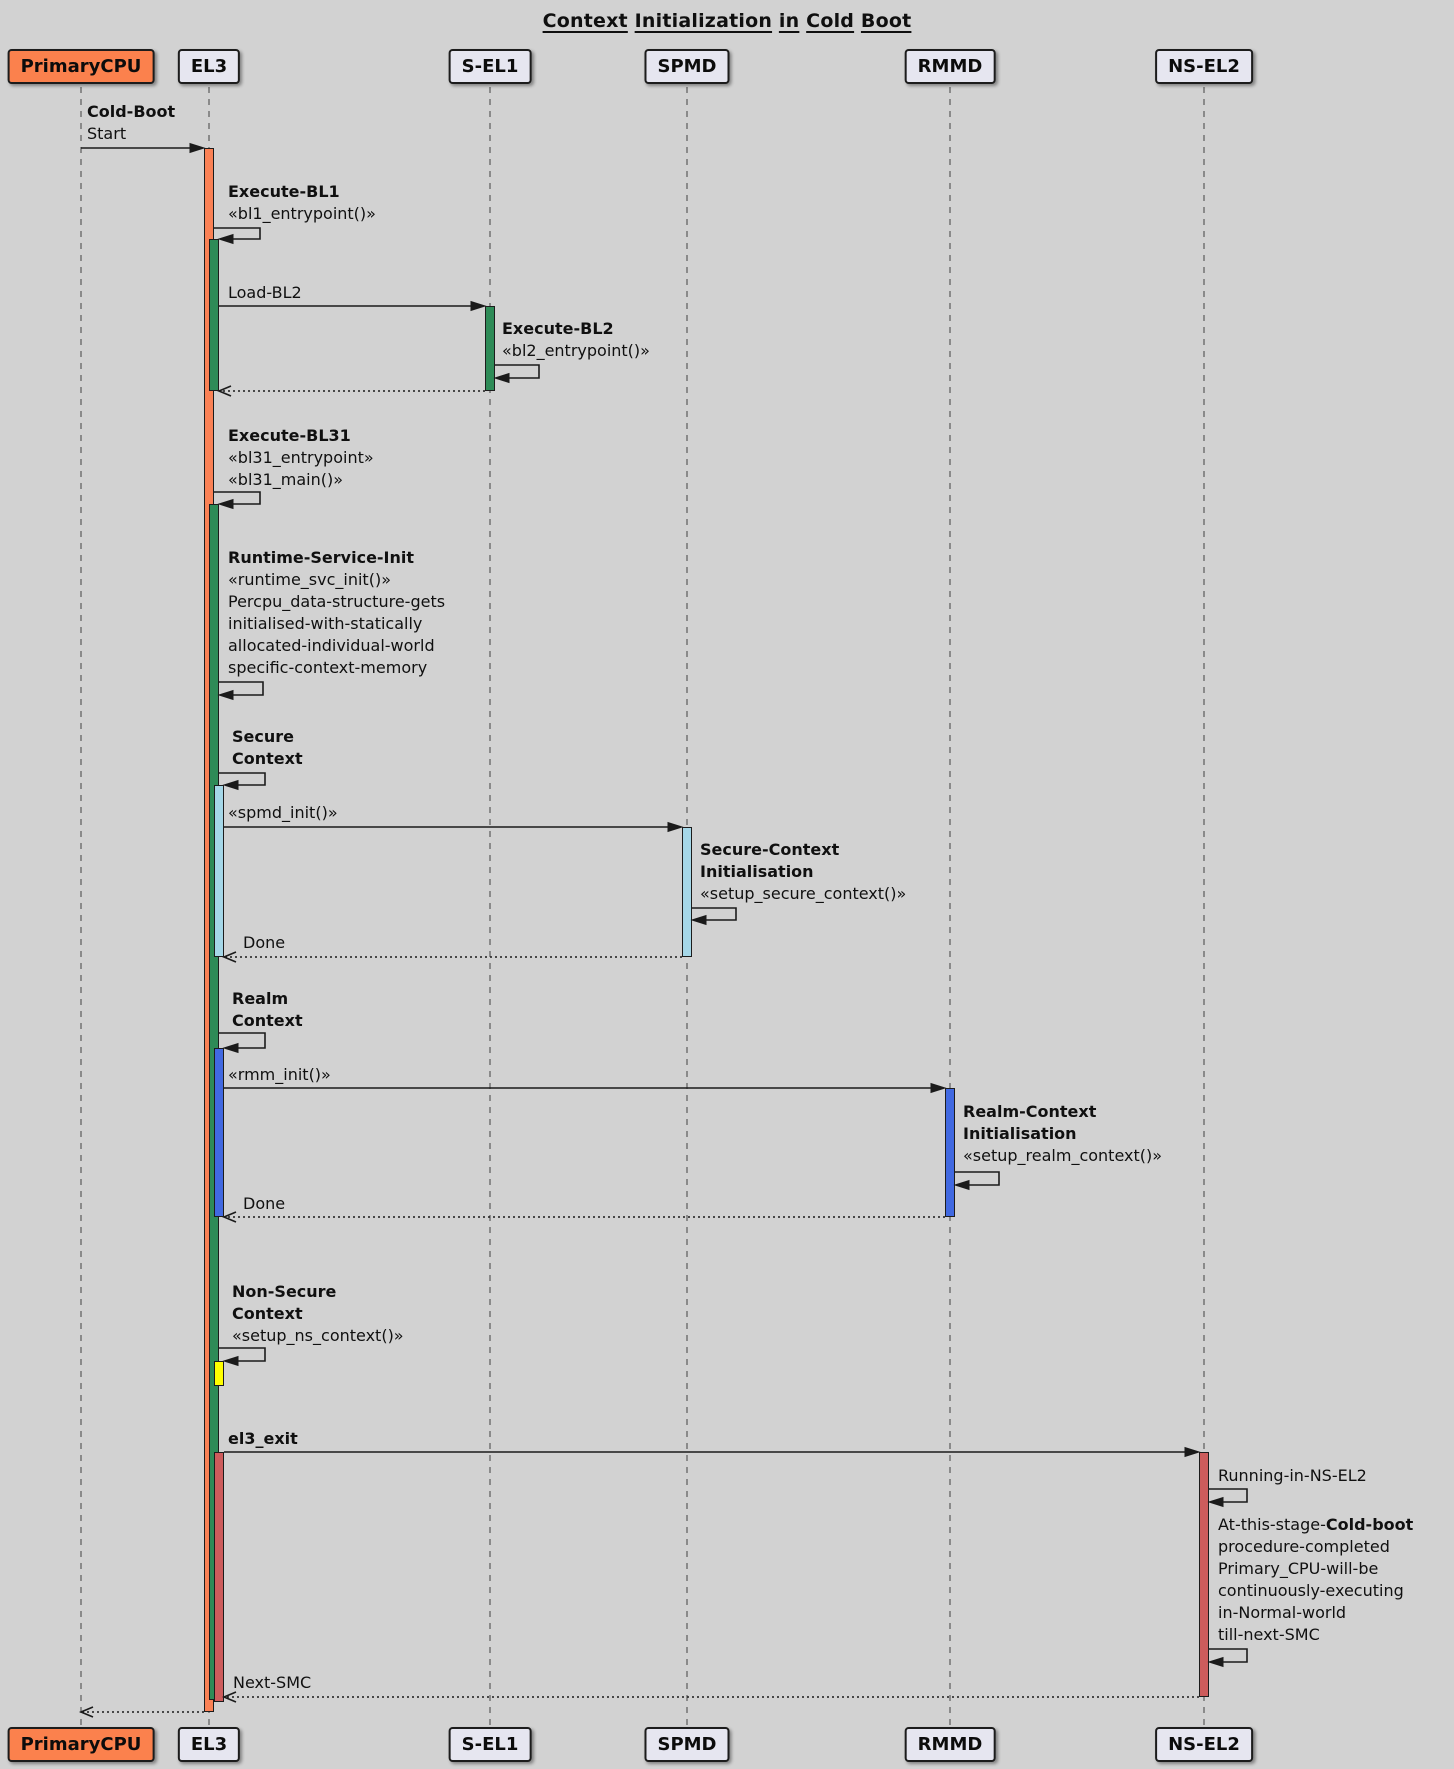  Describe the element at coordinates (1369, 1524) in the screenshot. I see `label-text-bold: Cold-boot` at that location.